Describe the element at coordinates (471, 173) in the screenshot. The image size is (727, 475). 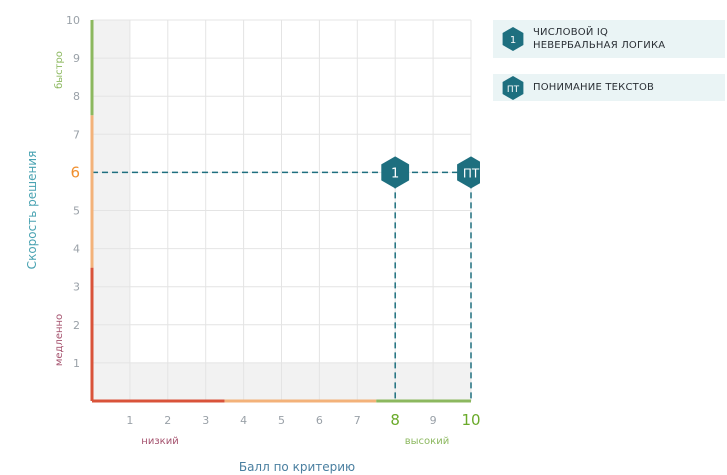
I see `data-point-label-1: ПТ` at that location.